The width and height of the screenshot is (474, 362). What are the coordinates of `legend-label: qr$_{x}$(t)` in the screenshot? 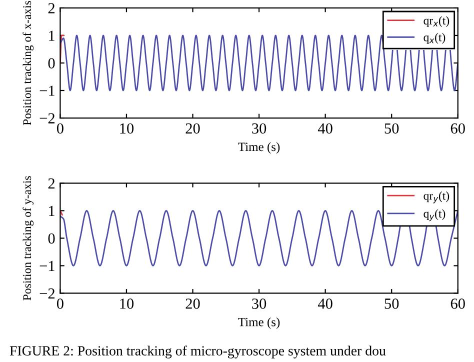 It's located at (437, 21).